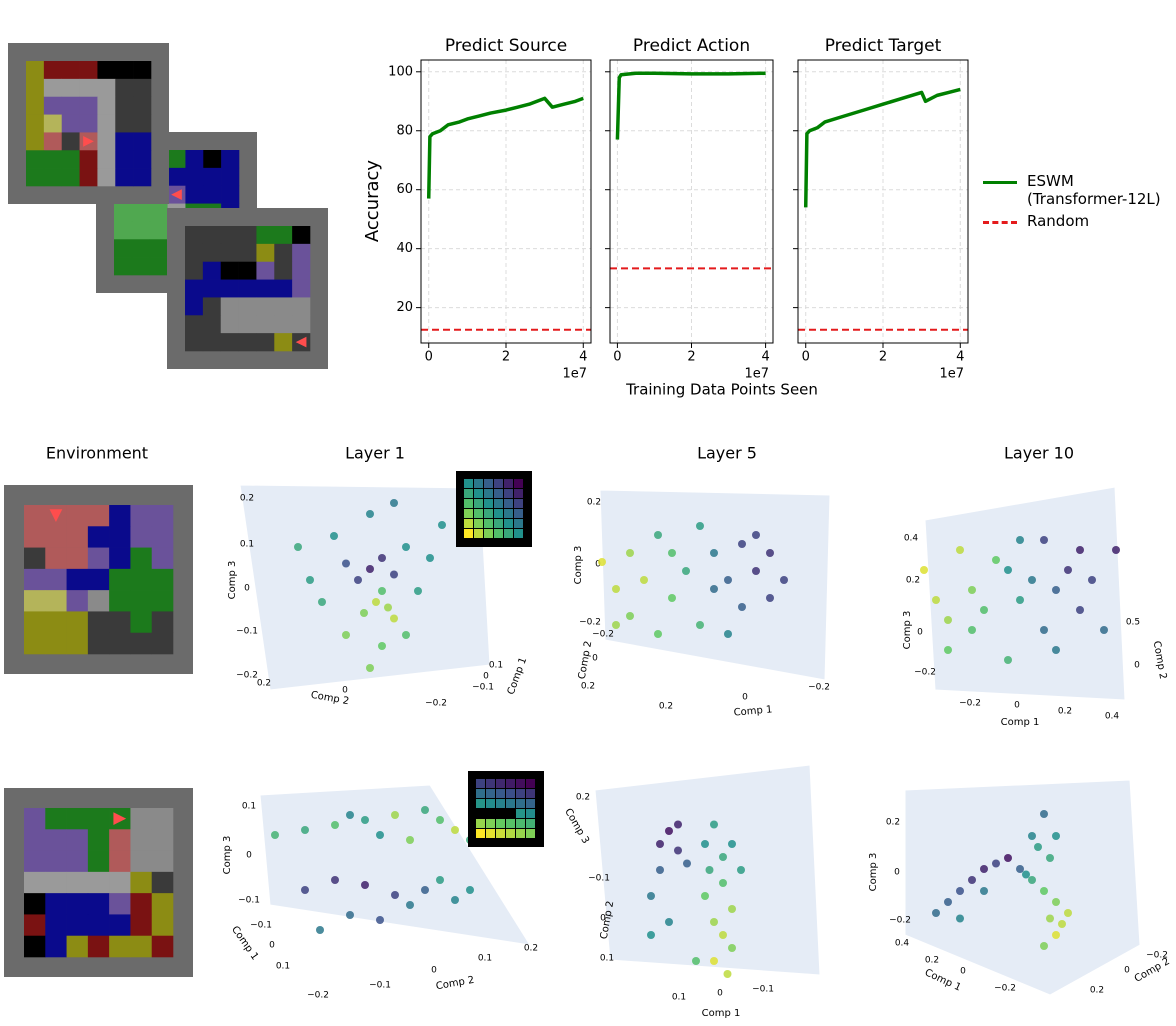 The width and height of the screenshot is (1176, 1026). I want to click on y-tick-label: 60, so click(404, 189).